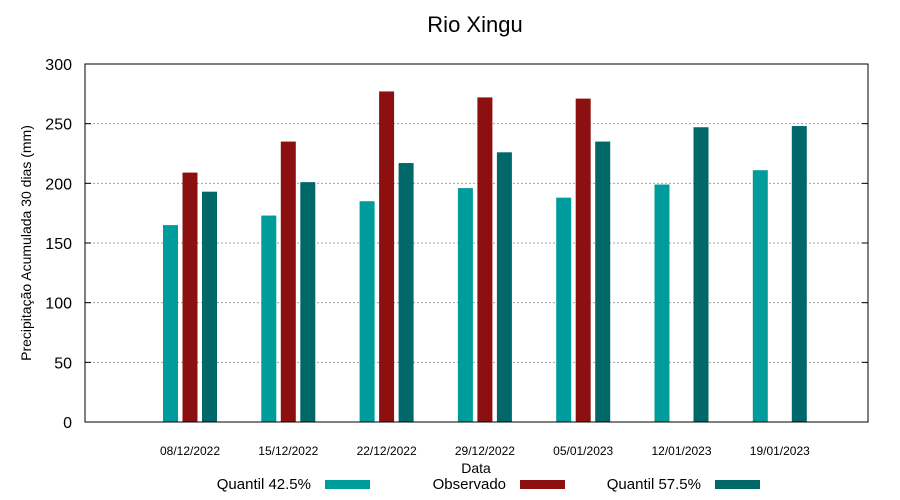 Image resolution: width=900 pixels, height=500 pixels. What do you see at coordinates (406, 292) in the screenshot?
I see `bar-quantil-57-5--2` at bounding box center [406, 292].